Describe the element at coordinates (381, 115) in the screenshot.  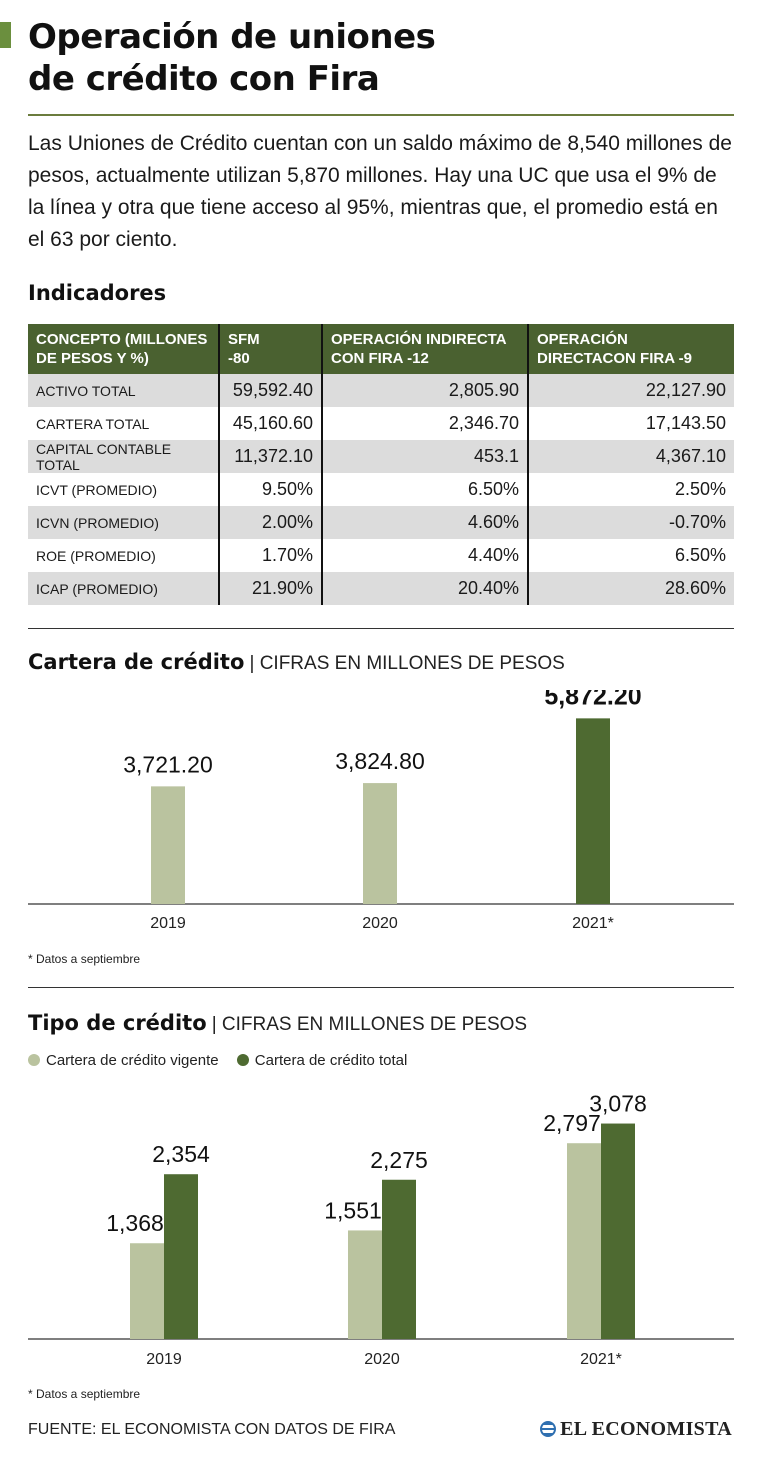
I see `title-divider` at that location.